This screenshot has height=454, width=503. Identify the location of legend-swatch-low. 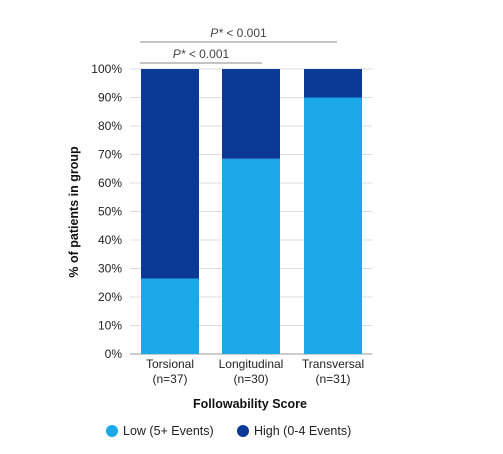
(112, 431).